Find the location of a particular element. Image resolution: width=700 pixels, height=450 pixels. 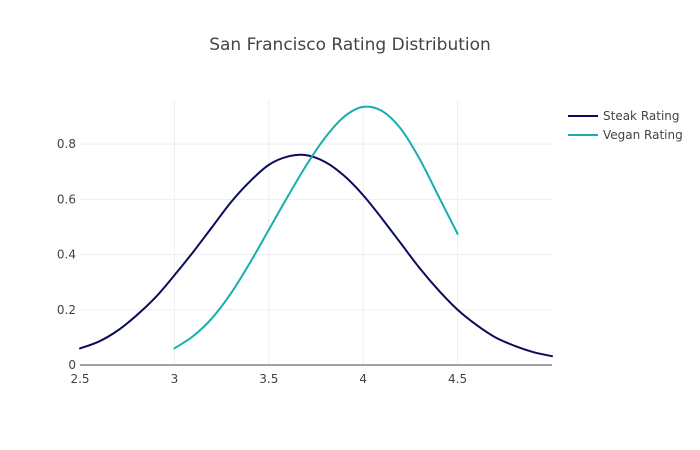

y-tick-label: 0.8 is located at coordinates (66, 144).